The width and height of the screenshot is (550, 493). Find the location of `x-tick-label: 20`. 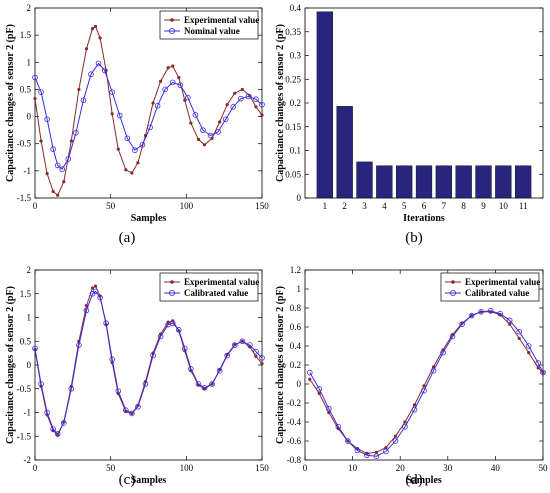

x-tick-label: 20 is located at coordinates (401, 468).